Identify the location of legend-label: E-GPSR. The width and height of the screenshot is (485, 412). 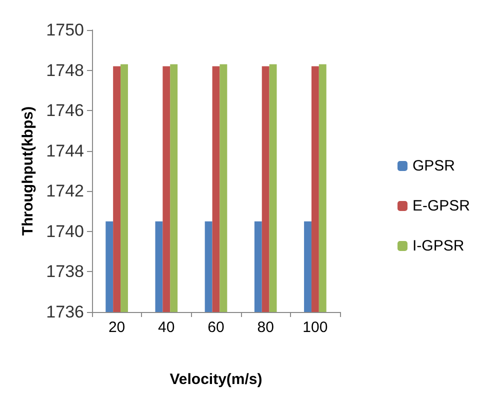
(441, 206).